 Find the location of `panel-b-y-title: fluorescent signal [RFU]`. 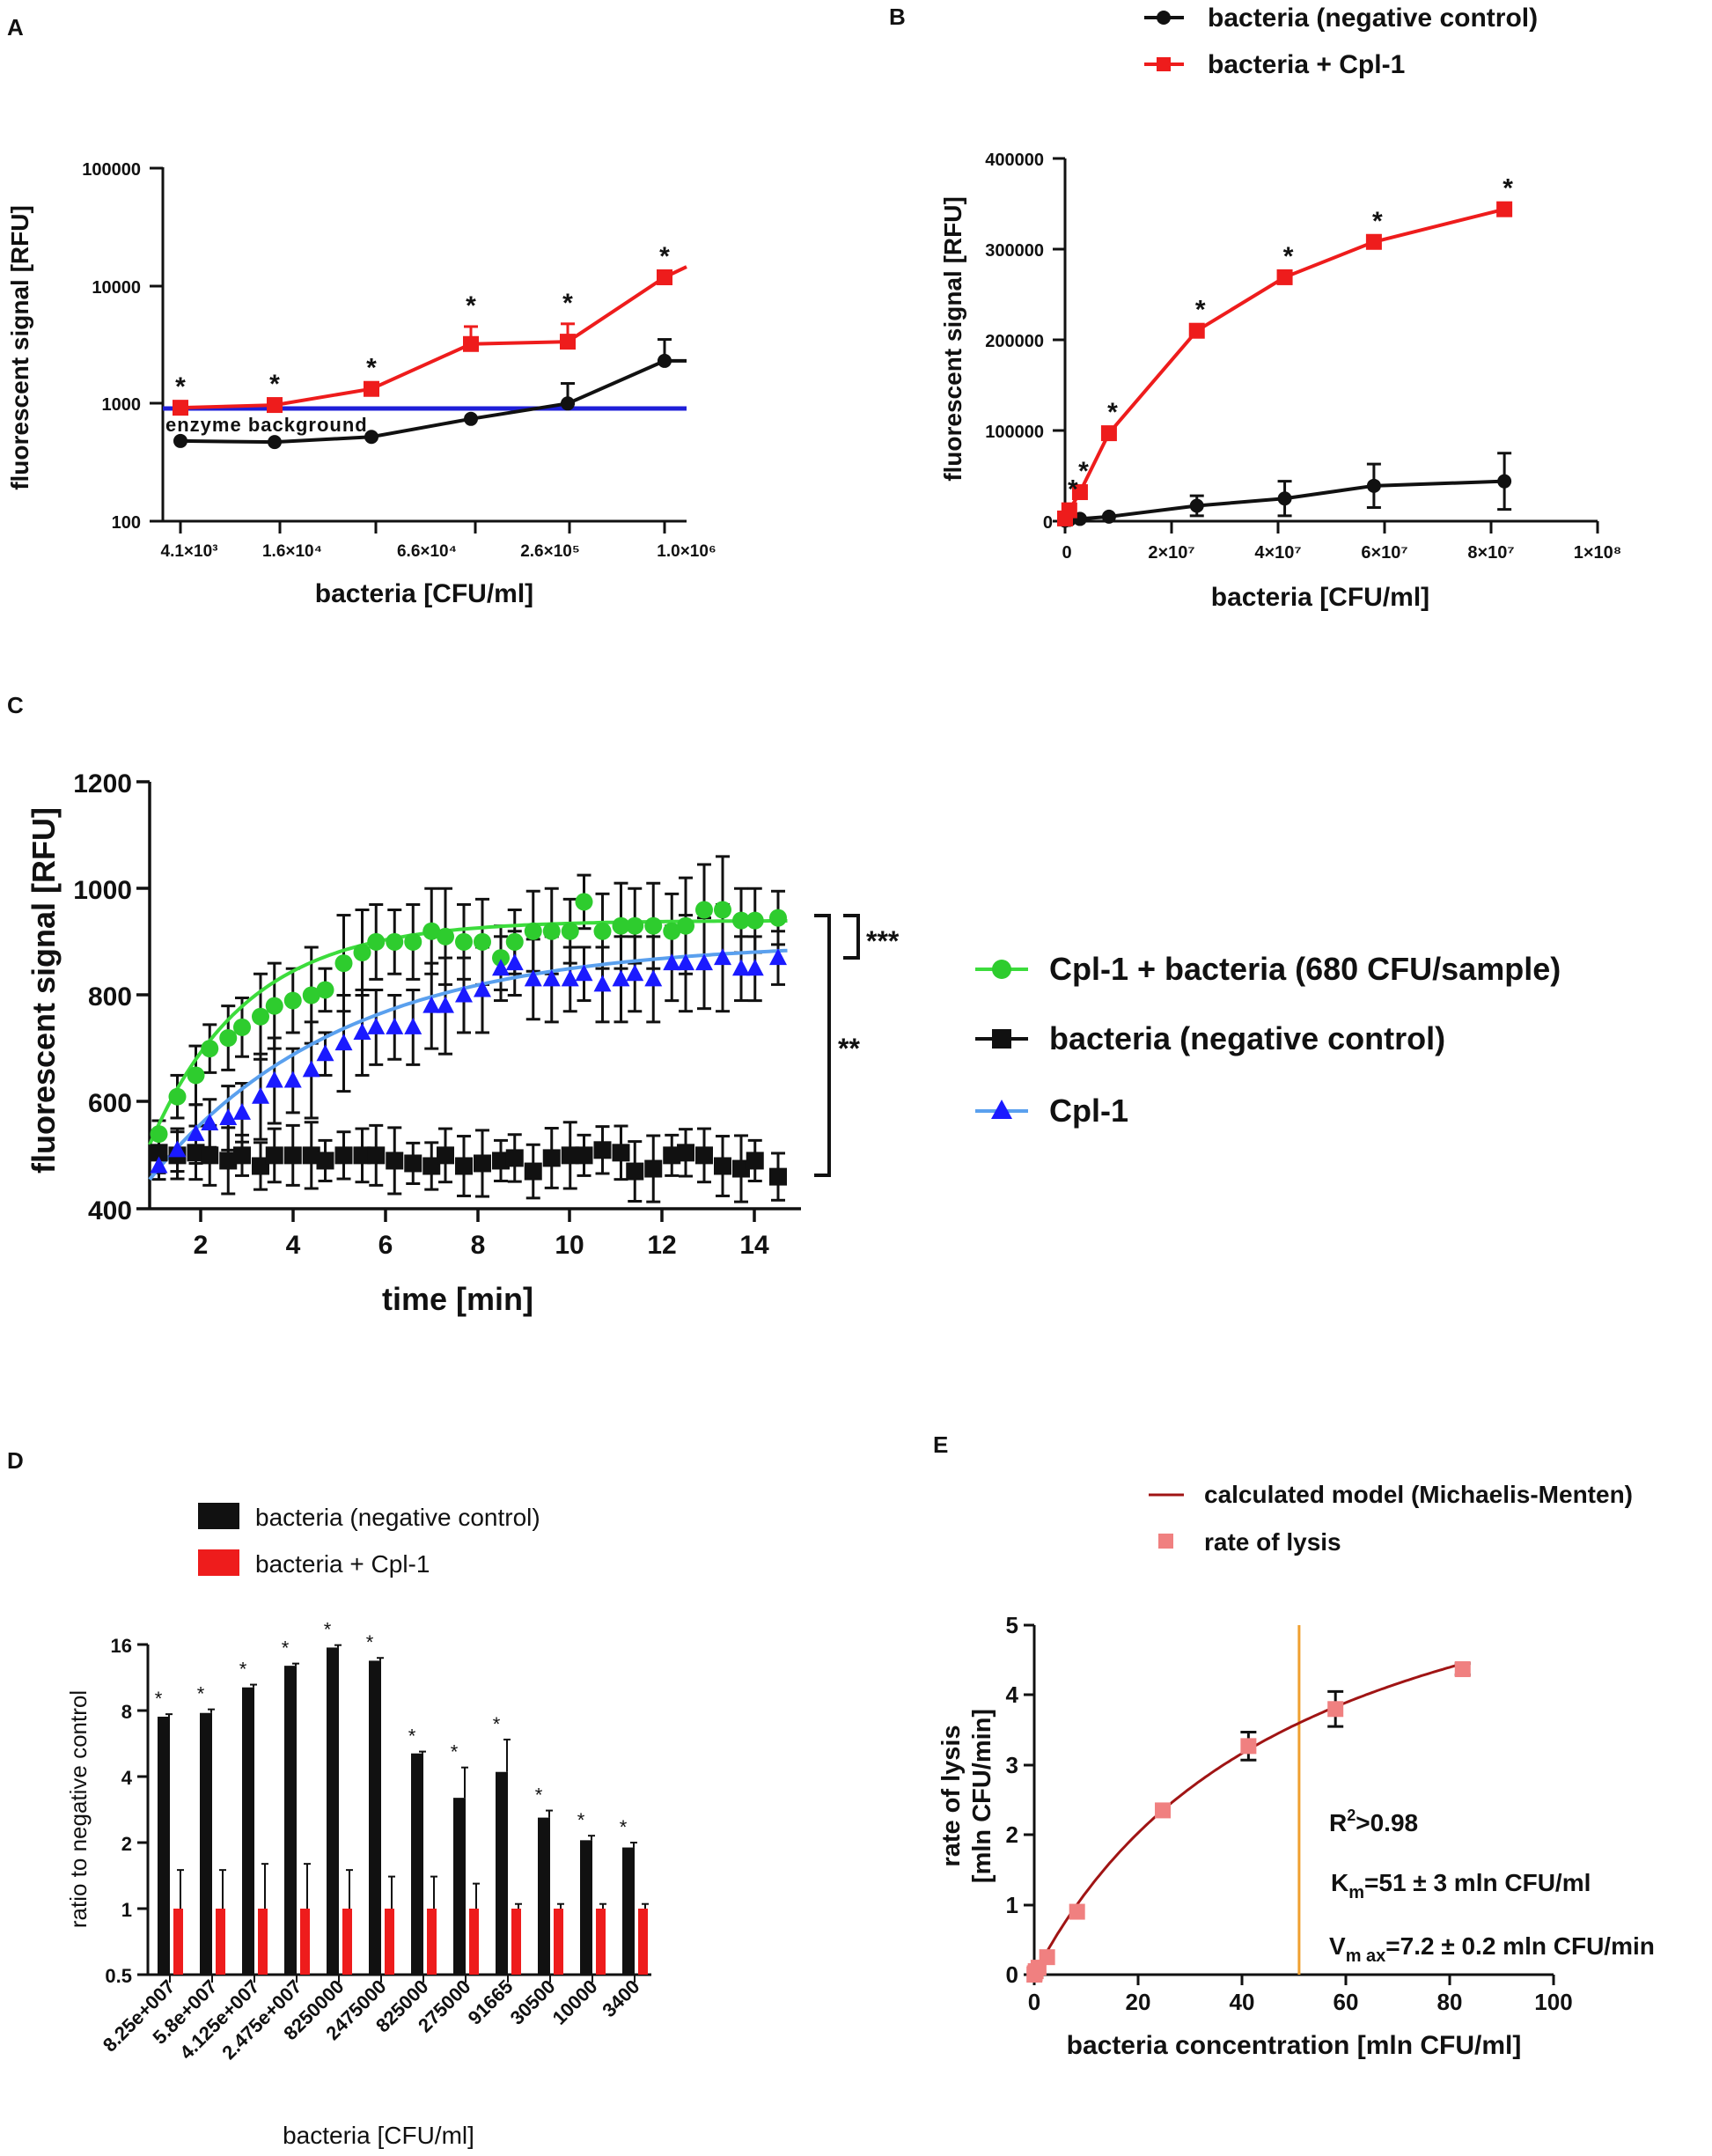

panel-b-y-title: fluorescent signal [RFU] is located at coordinates (953, 339).